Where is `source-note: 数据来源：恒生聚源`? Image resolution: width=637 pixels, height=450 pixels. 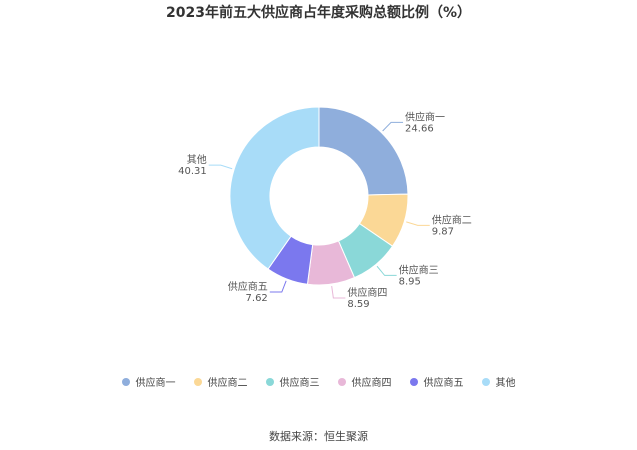
source-note: 数据来源：恒生聚源 is located at coordinates (318, 436).